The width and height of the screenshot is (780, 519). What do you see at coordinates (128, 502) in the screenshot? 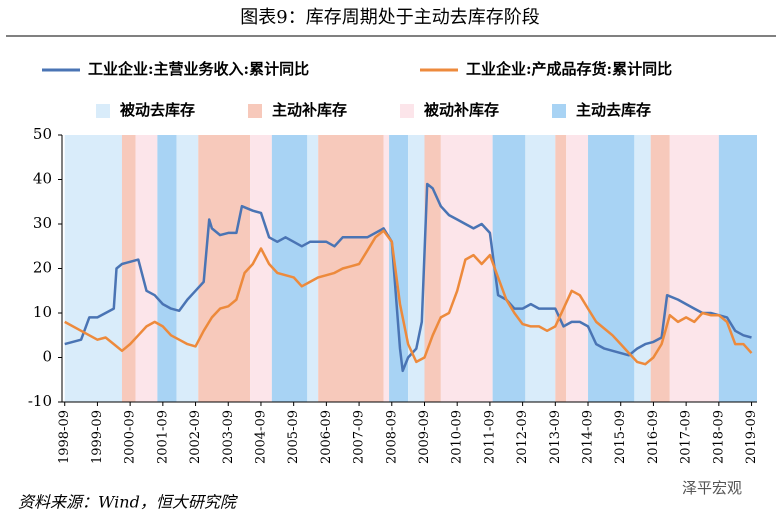
I see `source-note: 资料来源：Wind，恒大研究院` at bounding box center [128, 502].